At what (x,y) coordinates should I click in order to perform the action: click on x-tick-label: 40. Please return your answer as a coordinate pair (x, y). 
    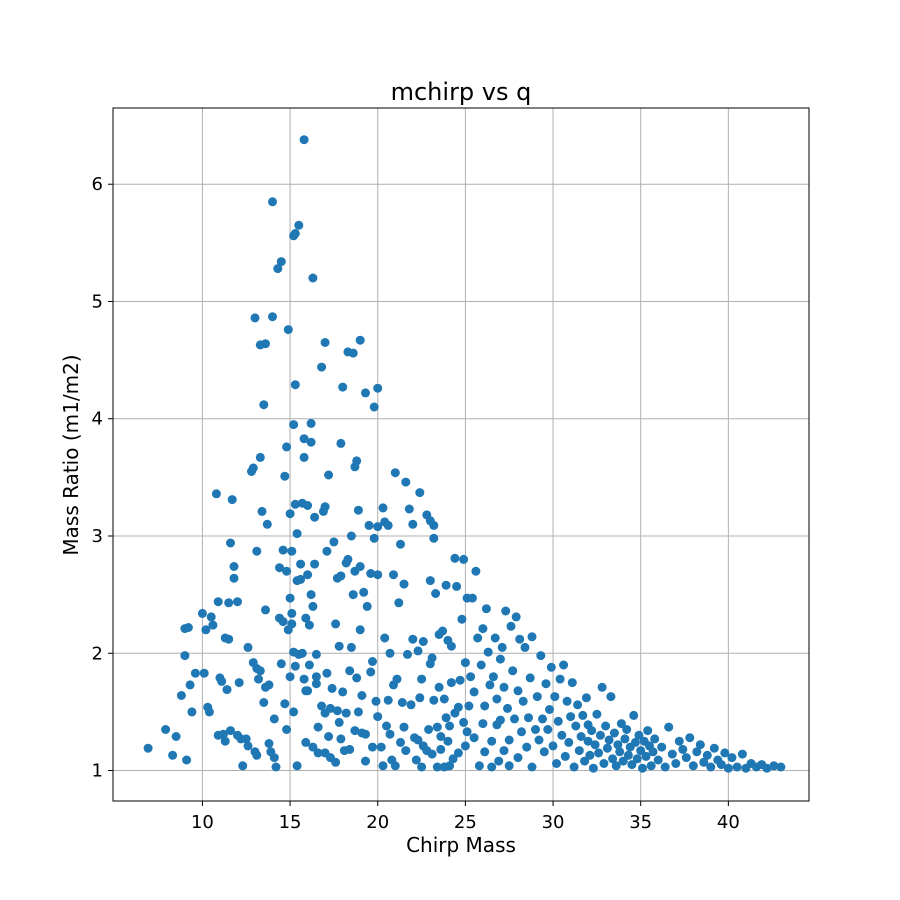
    Looking at the image, I should click on (728, 822).